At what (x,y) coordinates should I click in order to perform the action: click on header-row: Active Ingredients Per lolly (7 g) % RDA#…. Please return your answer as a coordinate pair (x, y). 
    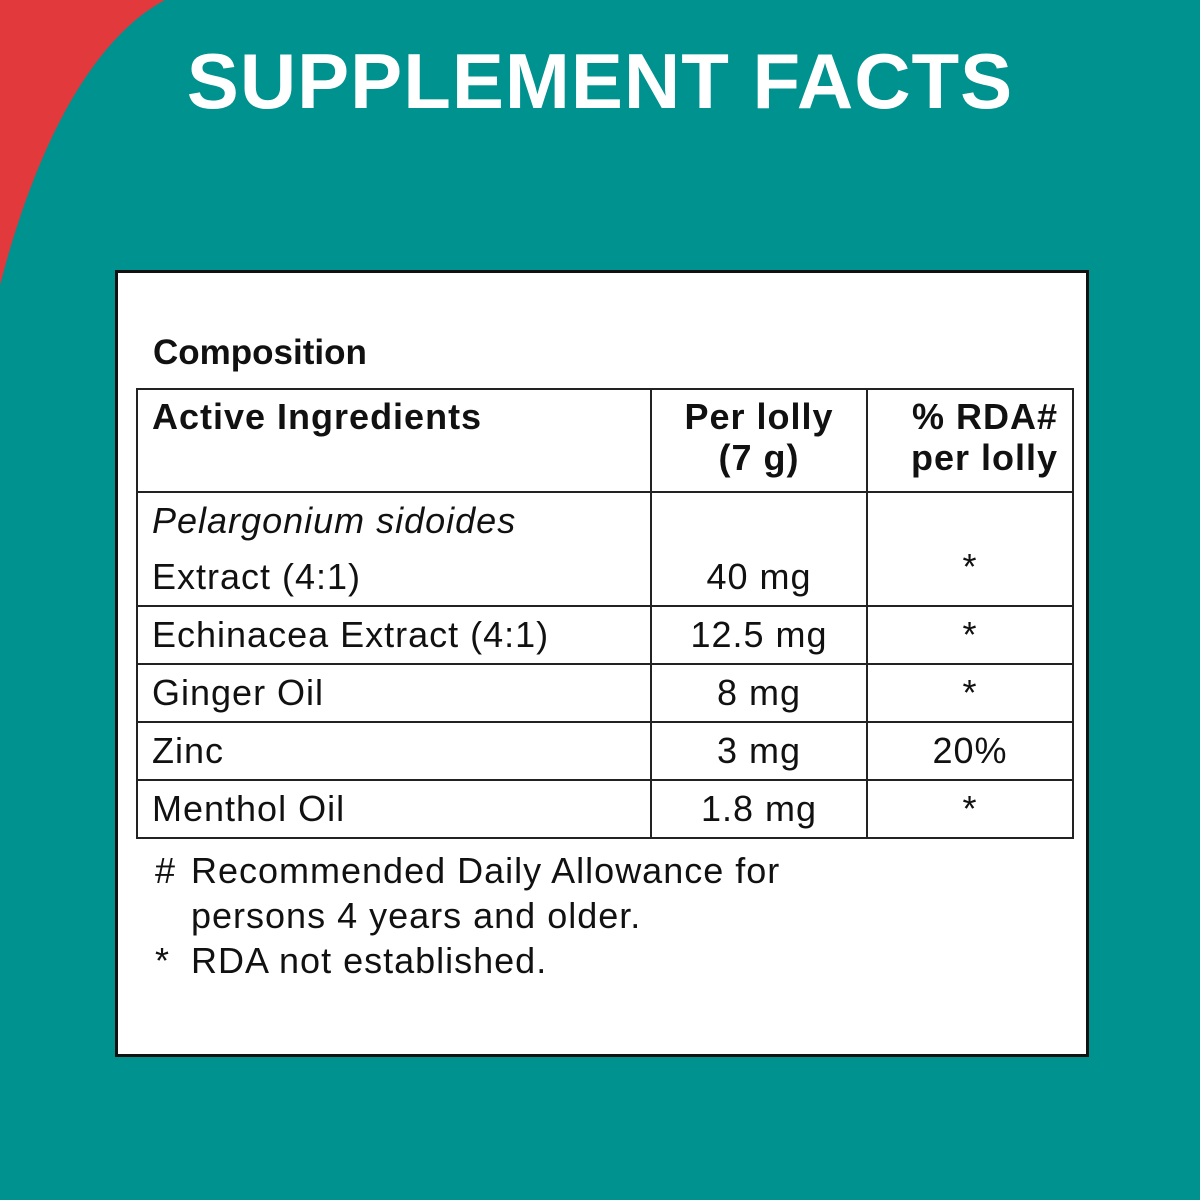
    Looking at the image, I should click on (605, 440).